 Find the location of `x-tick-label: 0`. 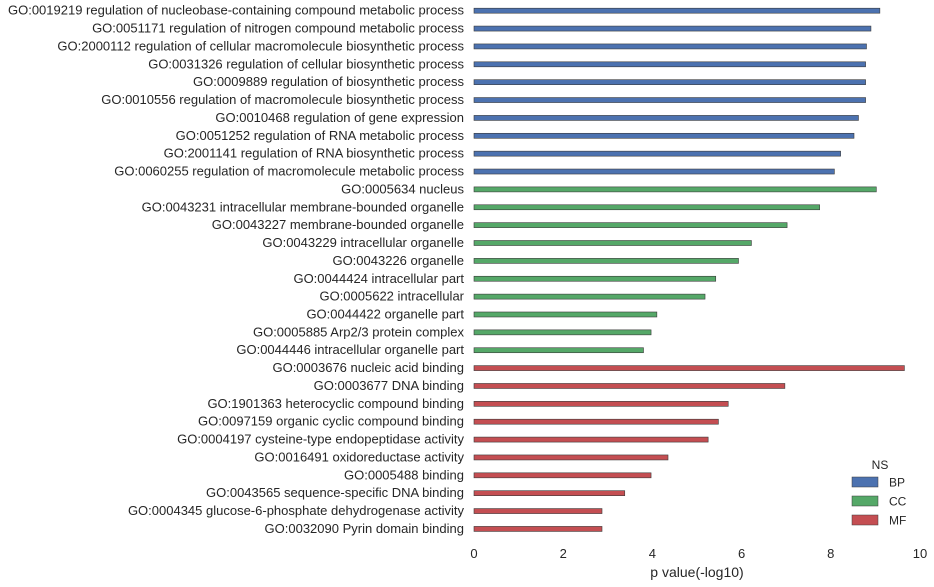

x-tick-label: 0 is located at coordinates (473, 553).